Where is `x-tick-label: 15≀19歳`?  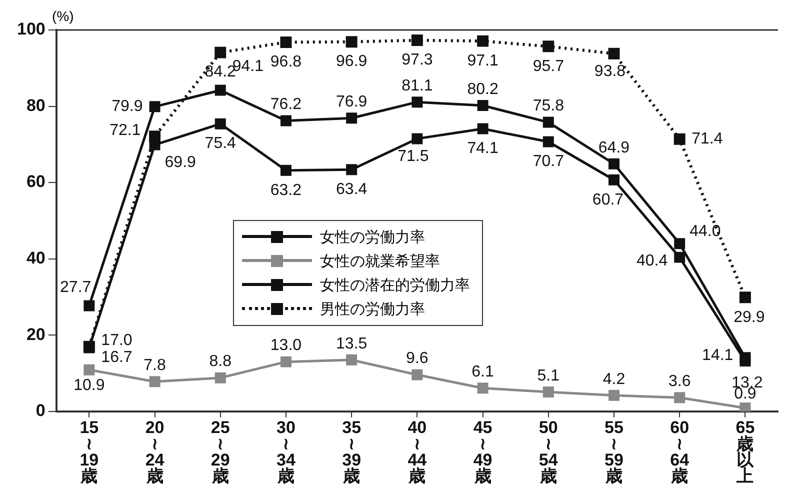
x-tick-label: 15≀19歳 is located at coordinates (89, 452).